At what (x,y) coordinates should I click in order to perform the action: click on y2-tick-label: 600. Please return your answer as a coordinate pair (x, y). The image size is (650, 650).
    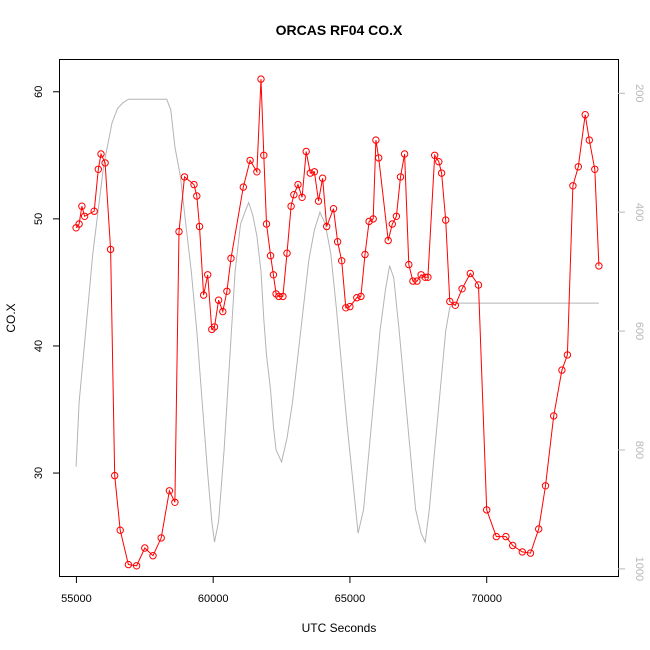
    Looking at the image, I should click on (639, 331).